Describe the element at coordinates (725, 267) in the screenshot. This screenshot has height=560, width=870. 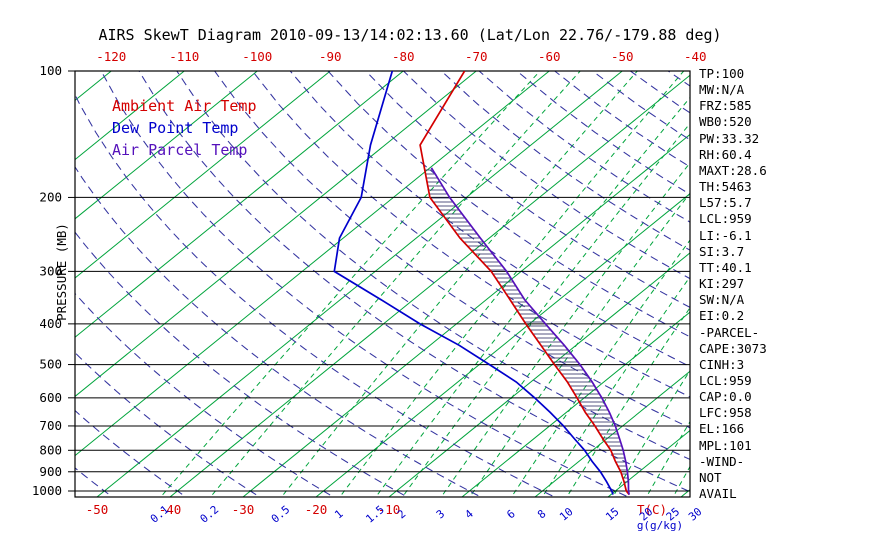
I see `stat-line: TT:40.1` at that location.